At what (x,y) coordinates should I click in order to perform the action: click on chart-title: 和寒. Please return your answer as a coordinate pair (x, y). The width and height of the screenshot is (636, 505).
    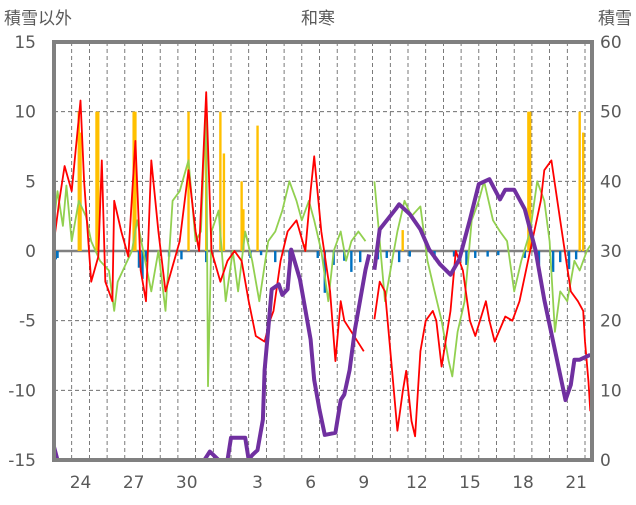
    Looking at the image, I should click on (318, 19).